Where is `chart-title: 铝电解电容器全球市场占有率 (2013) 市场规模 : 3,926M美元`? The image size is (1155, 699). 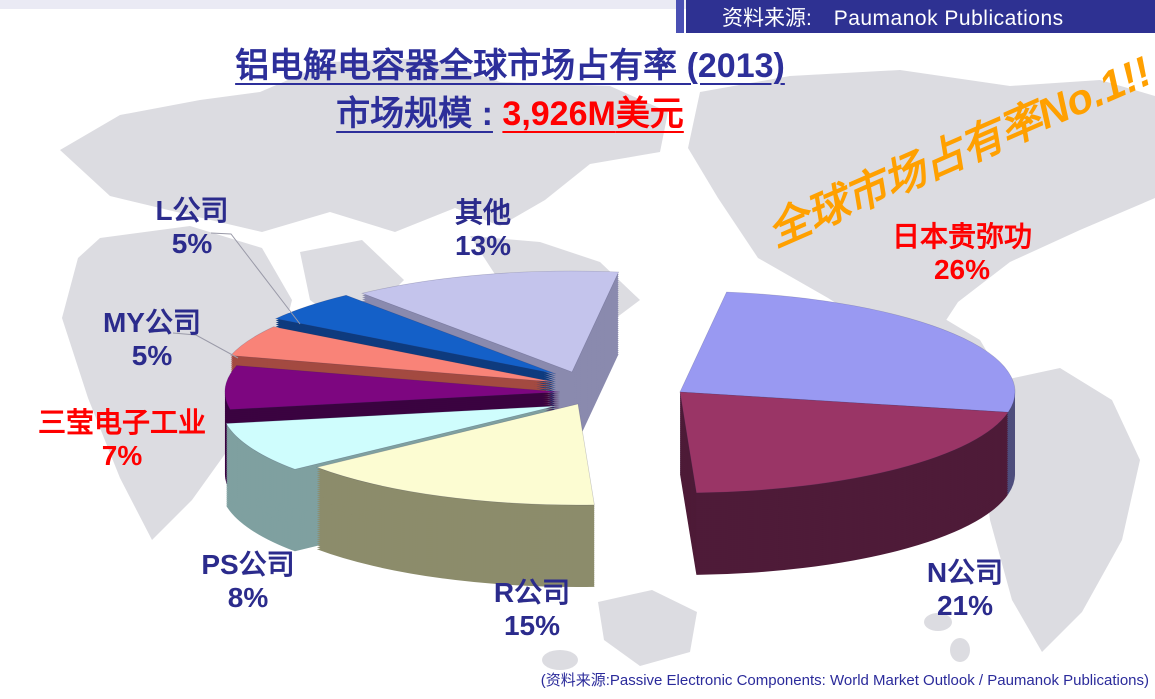
chart-title: 铝电解电容器全球市场占有率 (2013) 市场规模 : 3,926M美元 is located at coordinates (510, 90).